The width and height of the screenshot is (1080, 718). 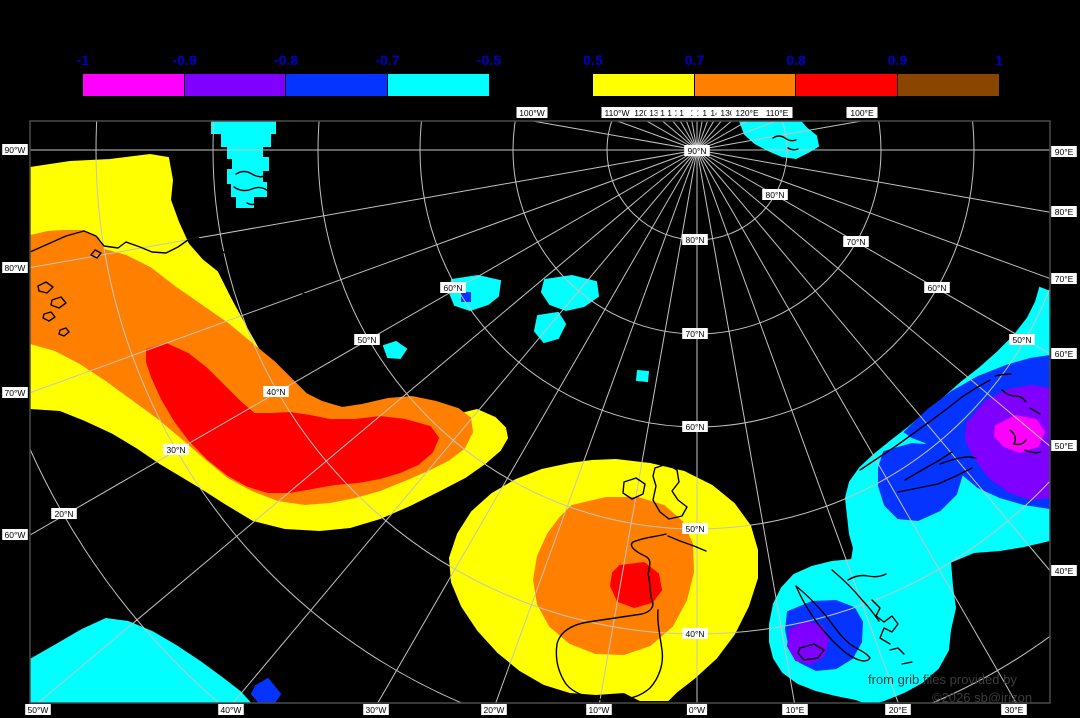 I want to click on lat-label-text: 70°N, so click(x=856, y=242).